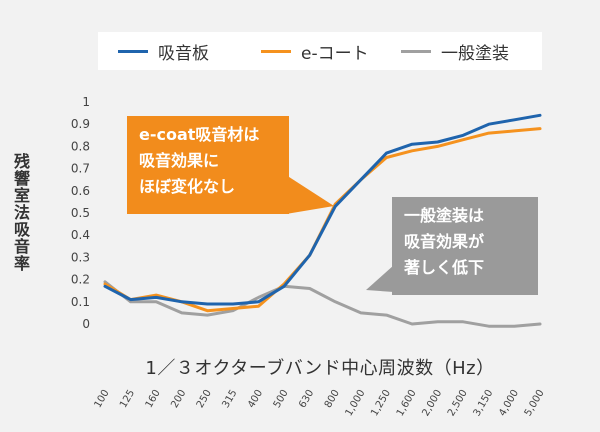 The image size is (600, 432). Describe the element at coordinates (229, 399) in the screenshot. I see `x-tick-label-5: 315` at that location.